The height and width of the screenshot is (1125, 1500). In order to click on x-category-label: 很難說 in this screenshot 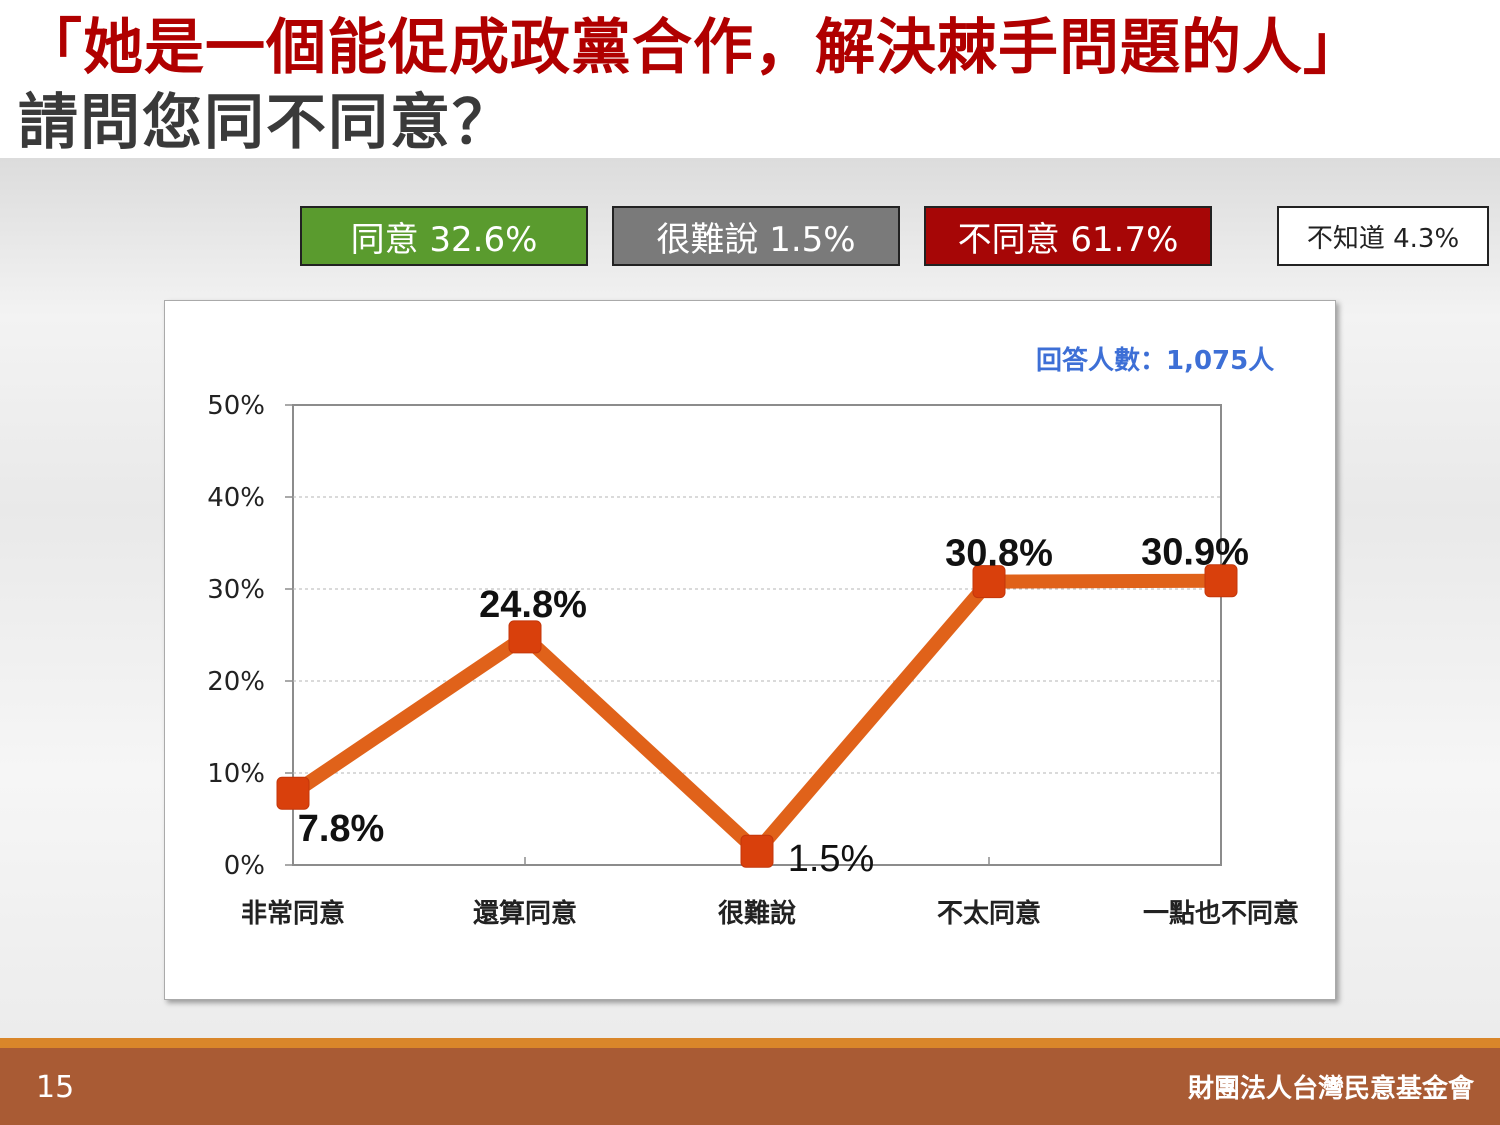, I will do `click(757, 913)`.